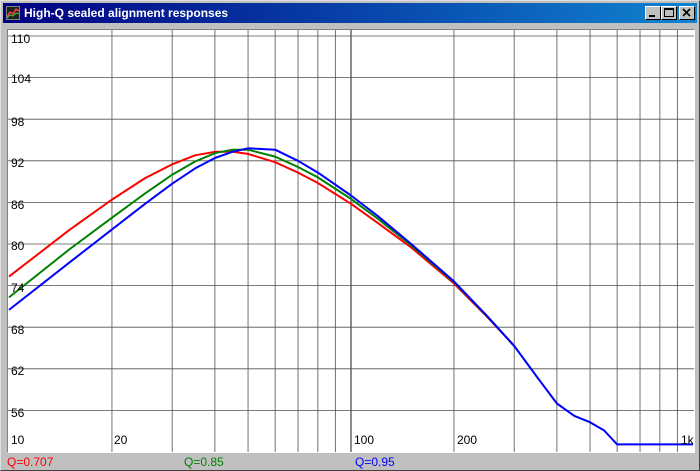 This screenshot has height=471, width=700. Describe the element at coordinates (18, 246) in the screenshot. I see `y-tick-label: 80` at that location.